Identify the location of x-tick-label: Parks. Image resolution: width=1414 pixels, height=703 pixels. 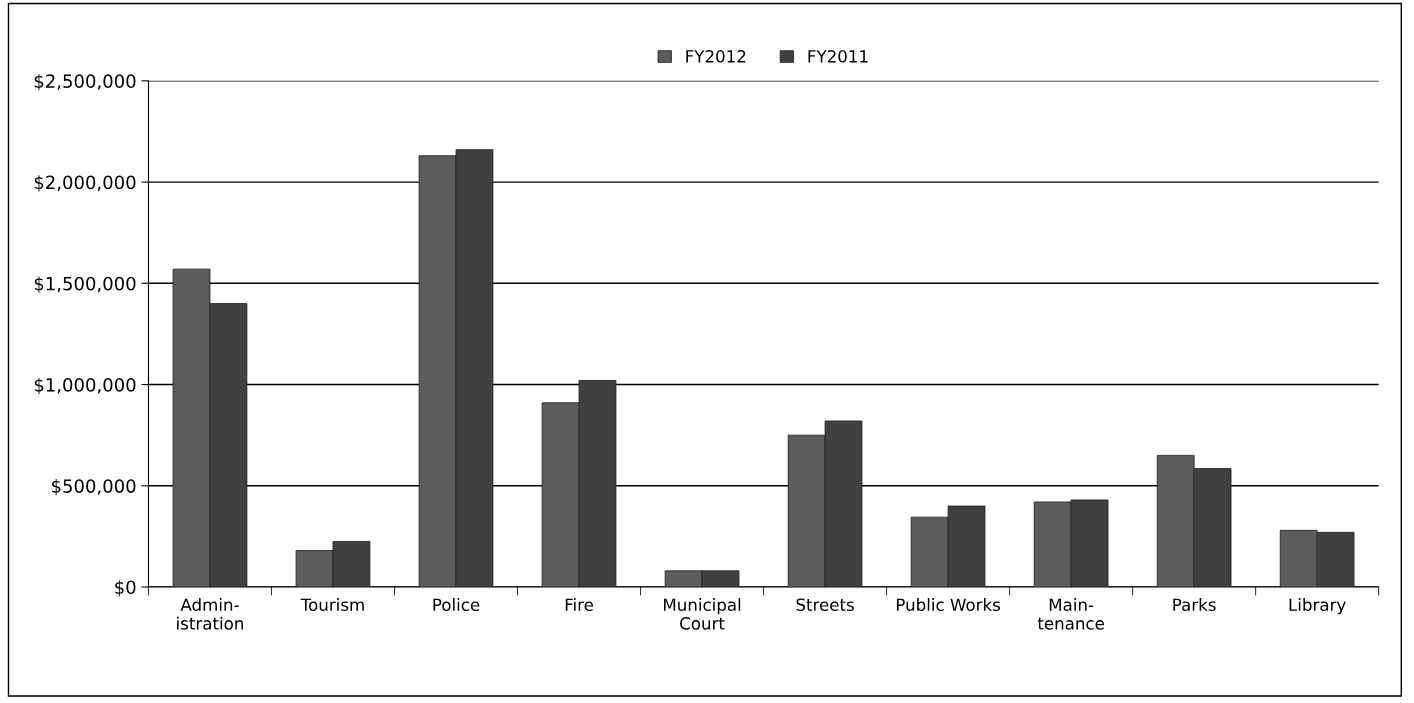
(1194, 605).